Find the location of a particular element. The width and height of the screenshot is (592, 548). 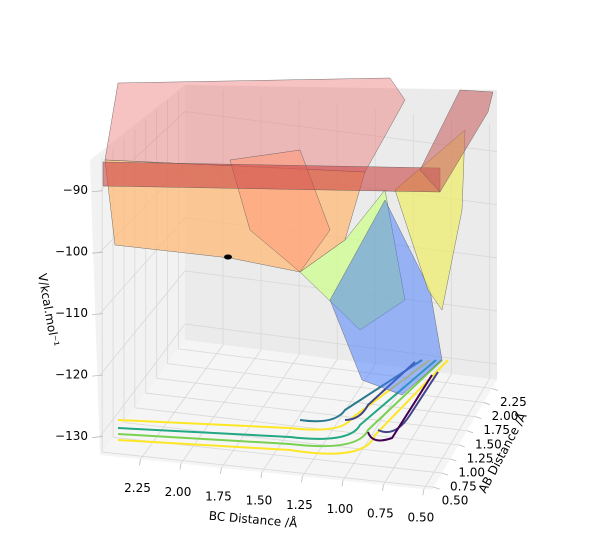

x-tick-label: 1.25 is located at coordinates (299, 505).